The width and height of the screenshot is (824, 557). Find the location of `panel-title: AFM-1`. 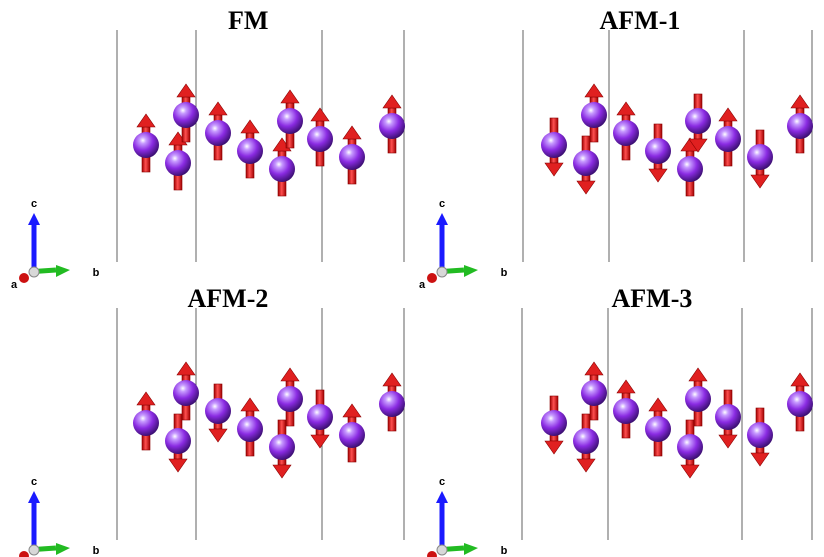

panel-title: AFM-1 is located at coordinates (640, 20).